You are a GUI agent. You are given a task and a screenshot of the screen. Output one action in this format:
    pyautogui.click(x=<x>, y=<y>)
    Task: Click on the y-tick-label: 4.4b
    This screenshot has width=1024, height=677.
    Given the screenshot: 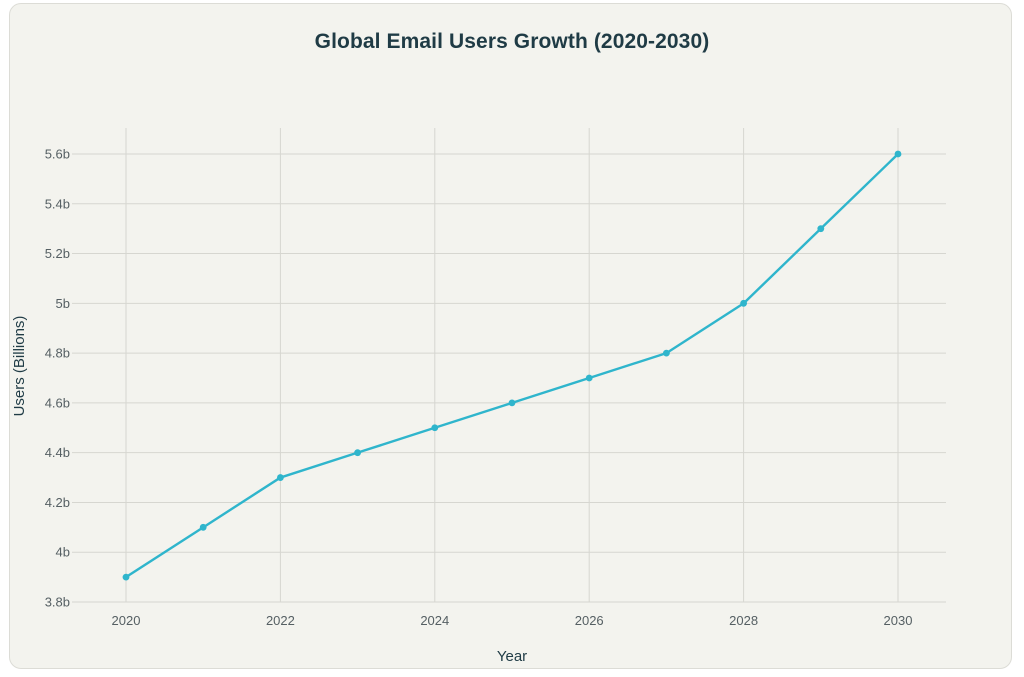 What is the action you would take?
    pyautogui.click(x=57, y=452)
    